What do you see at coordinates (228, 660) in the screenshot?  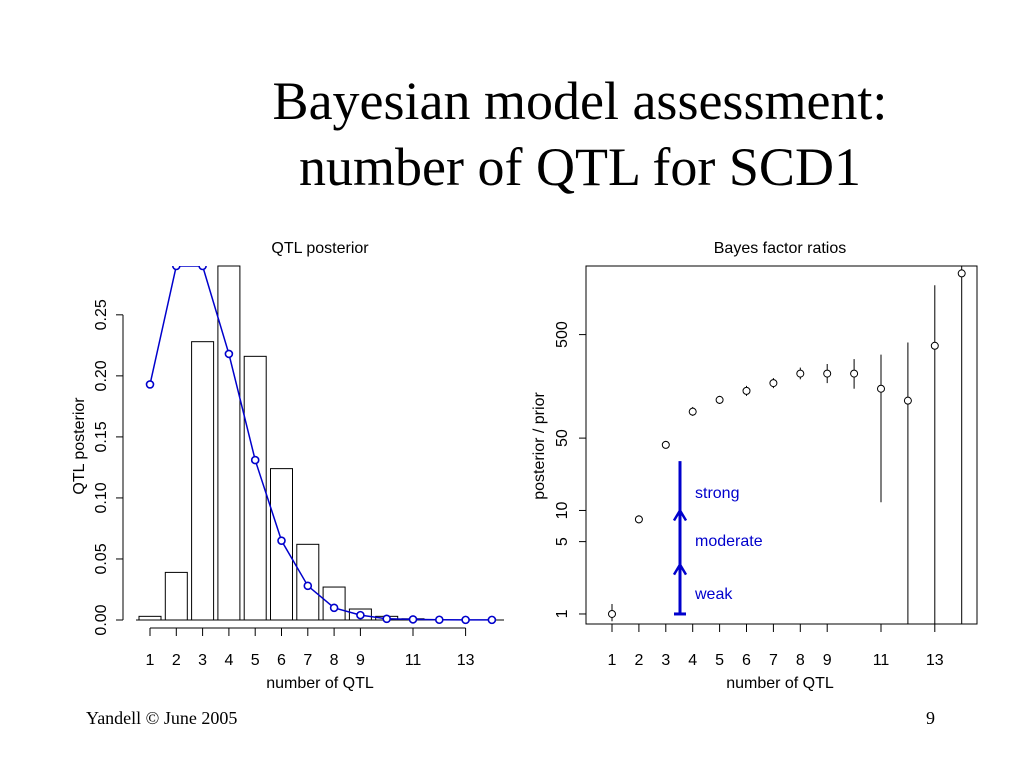 I see `chart1-x-tick-label: 4` at bounding box center [228, 660].